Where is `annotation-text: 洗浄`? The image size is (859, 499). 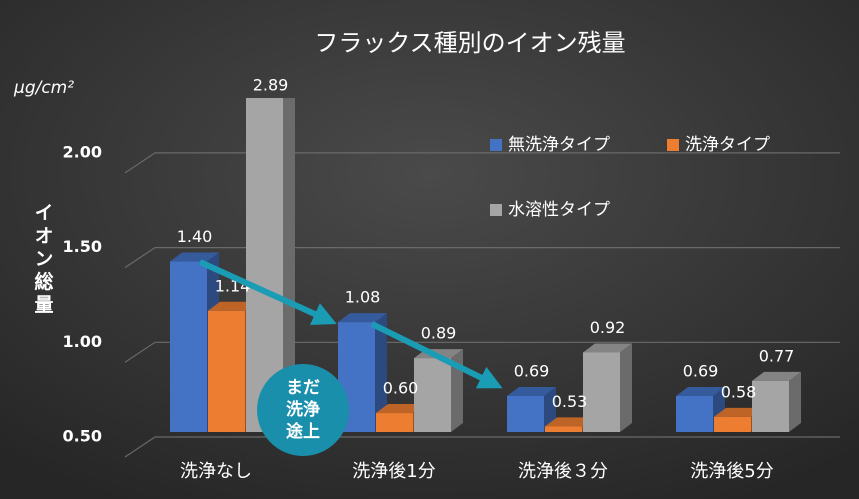 annotation-text: 洗浄 is located at coordinates (303, 409).